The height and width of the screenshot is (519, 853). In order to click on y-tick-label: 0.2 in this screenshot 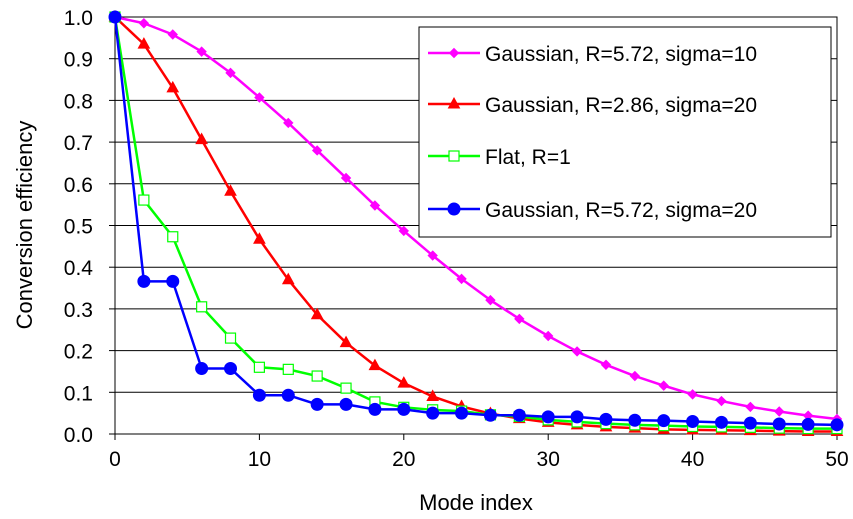, I will do `click(78, 352)`.